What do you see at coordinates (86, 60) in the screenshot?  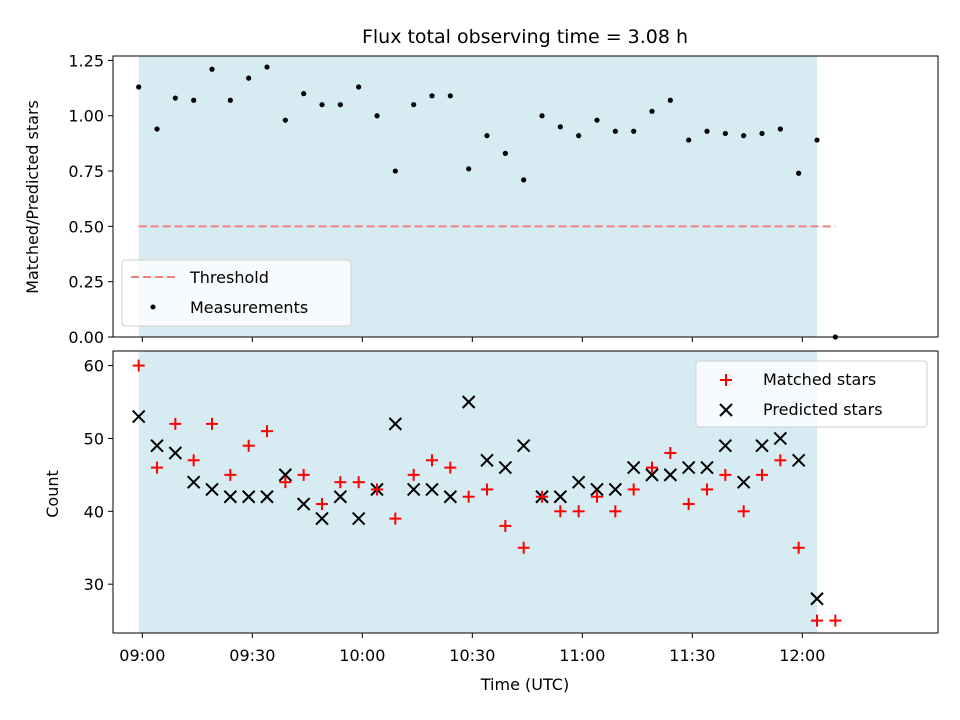 I see `y-tick-label: 1.25` at bounding box center [86, 60].